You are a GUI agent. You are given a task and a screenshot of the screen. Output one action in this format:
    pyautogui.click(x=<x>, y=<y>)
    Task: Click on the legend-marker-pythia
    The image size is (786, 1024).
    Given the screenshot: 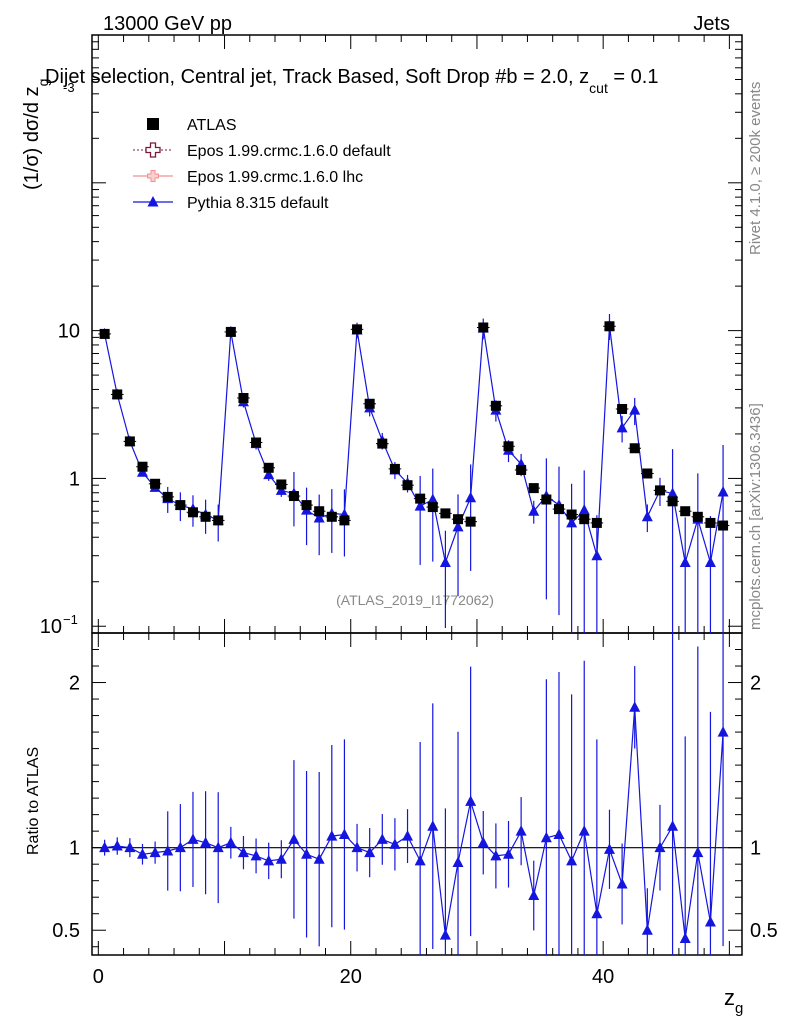 What is the action you would take?
    pyautogui.click(x=153, y=201)
    